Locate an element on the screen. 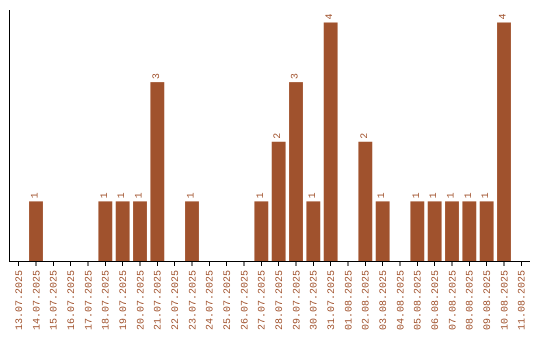 The width and height of the screenshot is (540, 340). x-tick-label: 11.08.2025 is located at coordinates (523, 300).